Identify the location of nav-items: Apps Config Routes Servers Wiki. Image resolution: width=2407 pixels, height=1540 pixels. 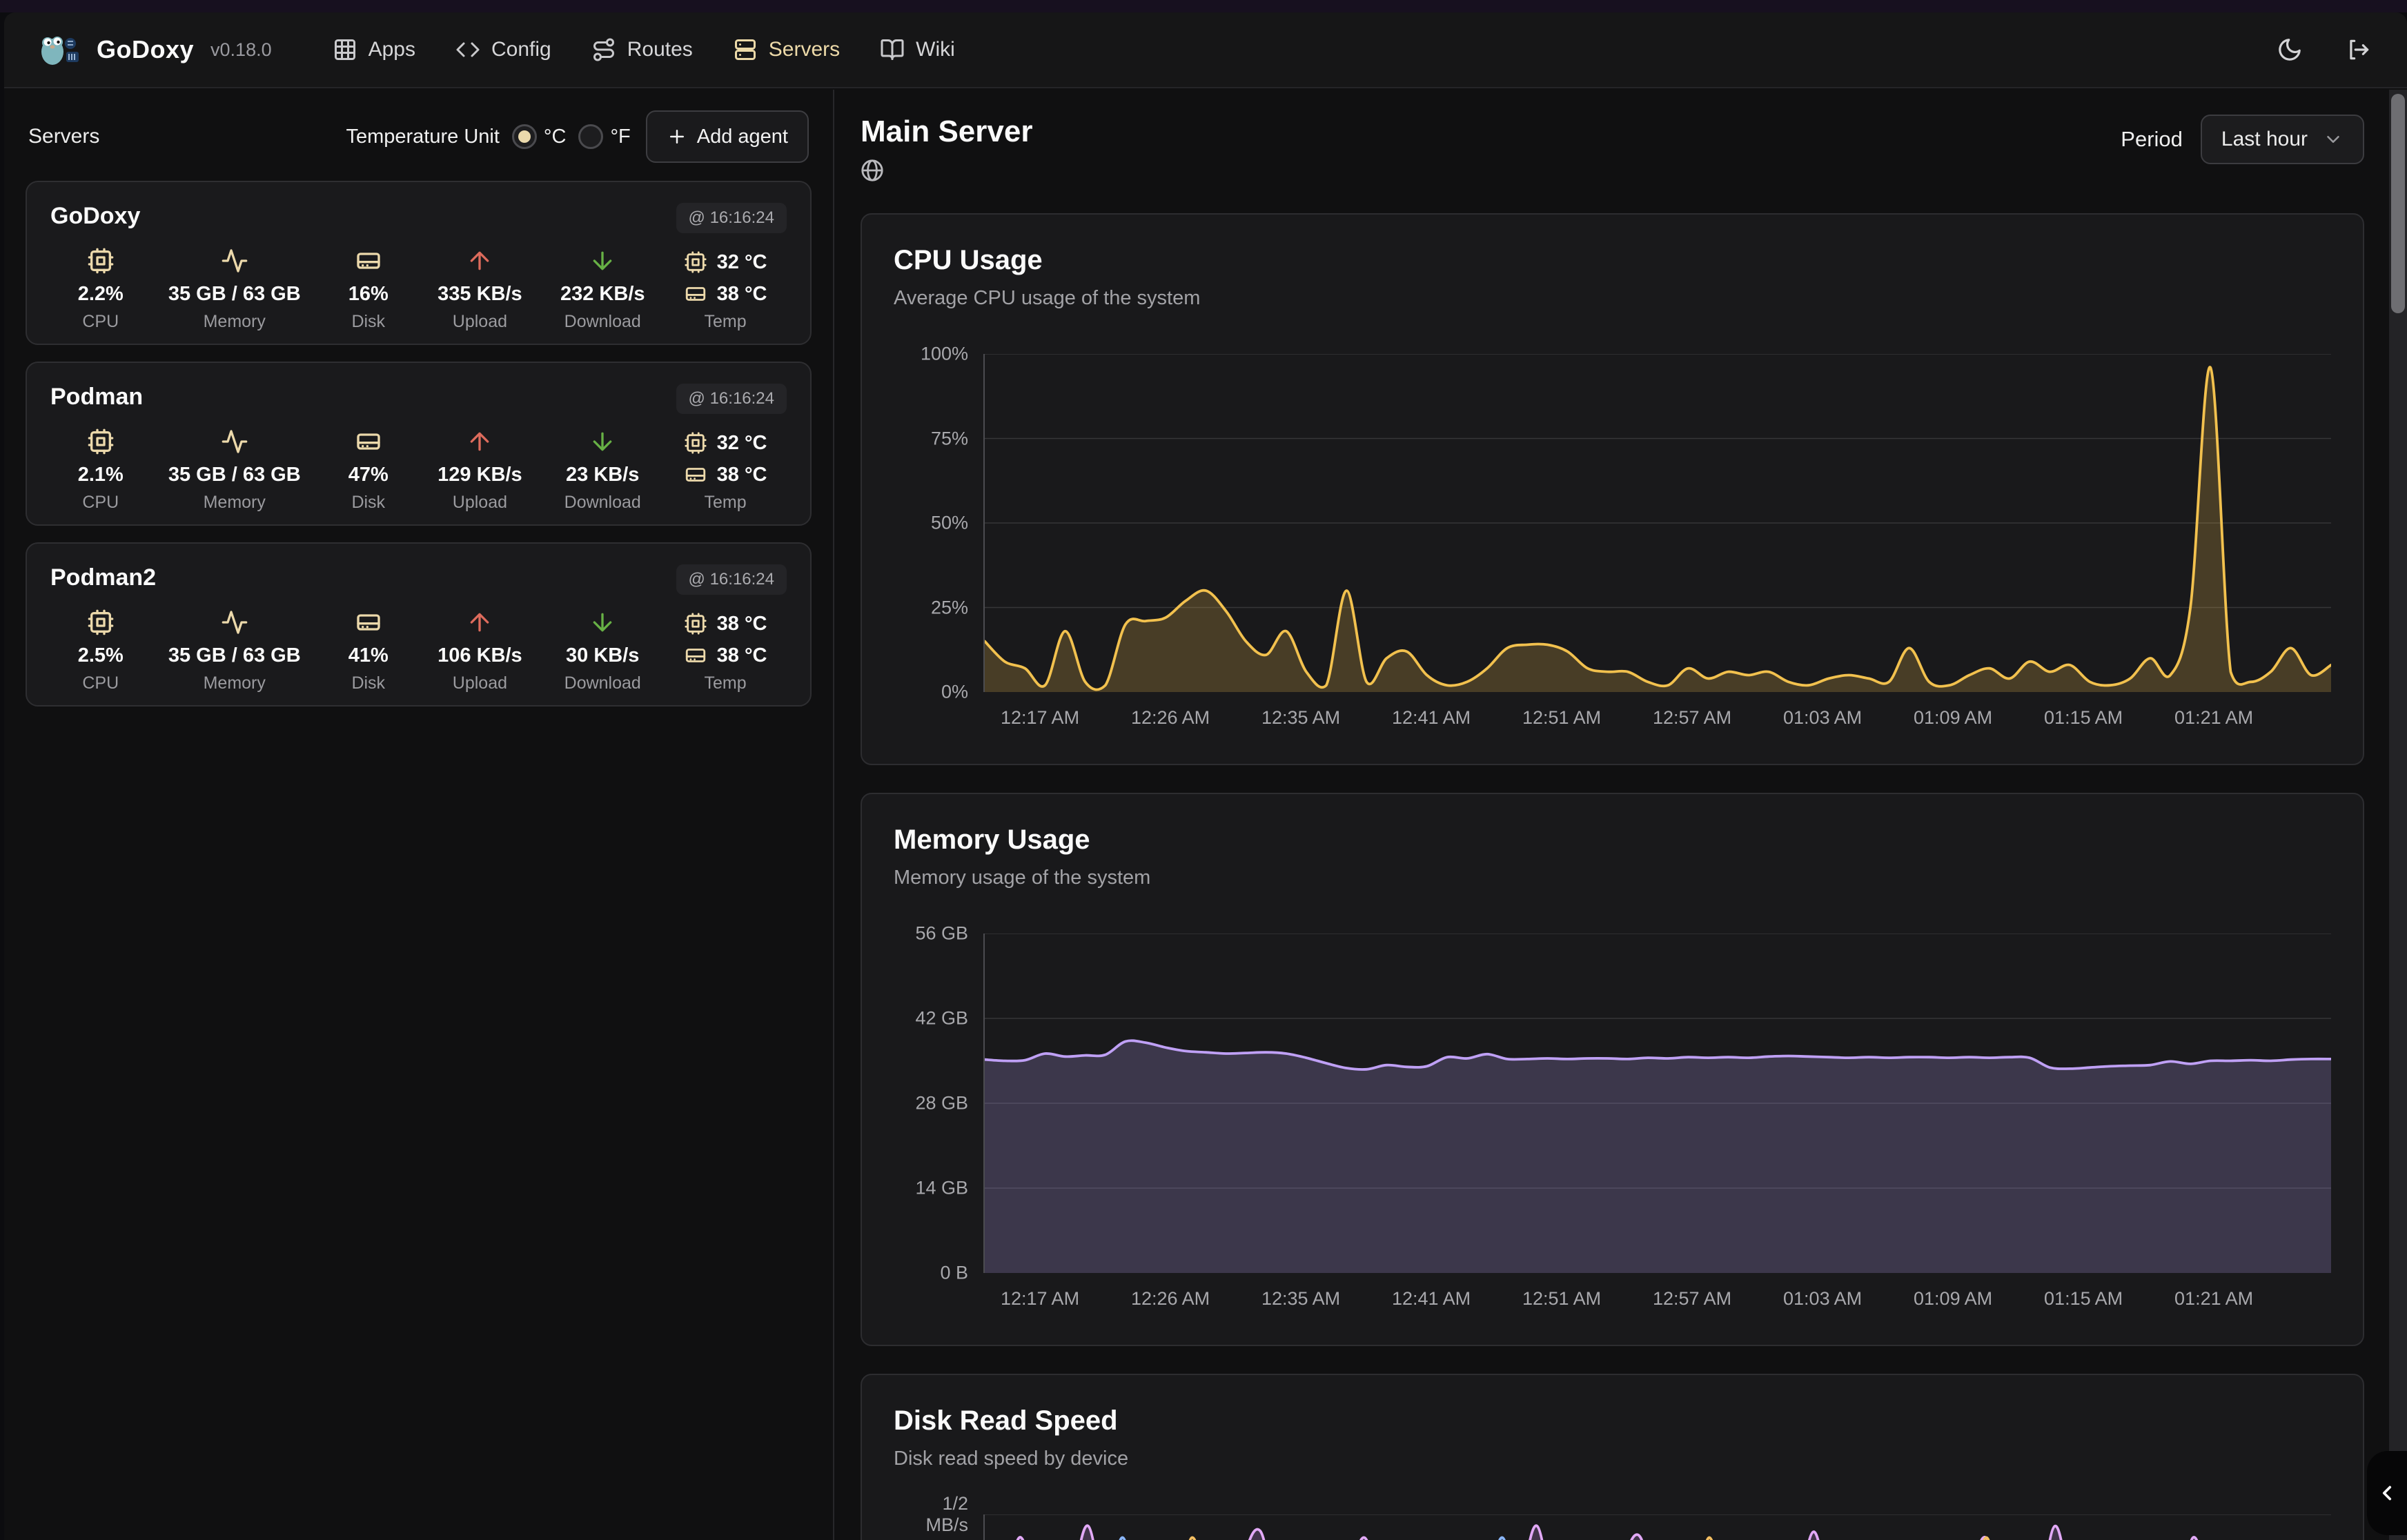
(644, 50).